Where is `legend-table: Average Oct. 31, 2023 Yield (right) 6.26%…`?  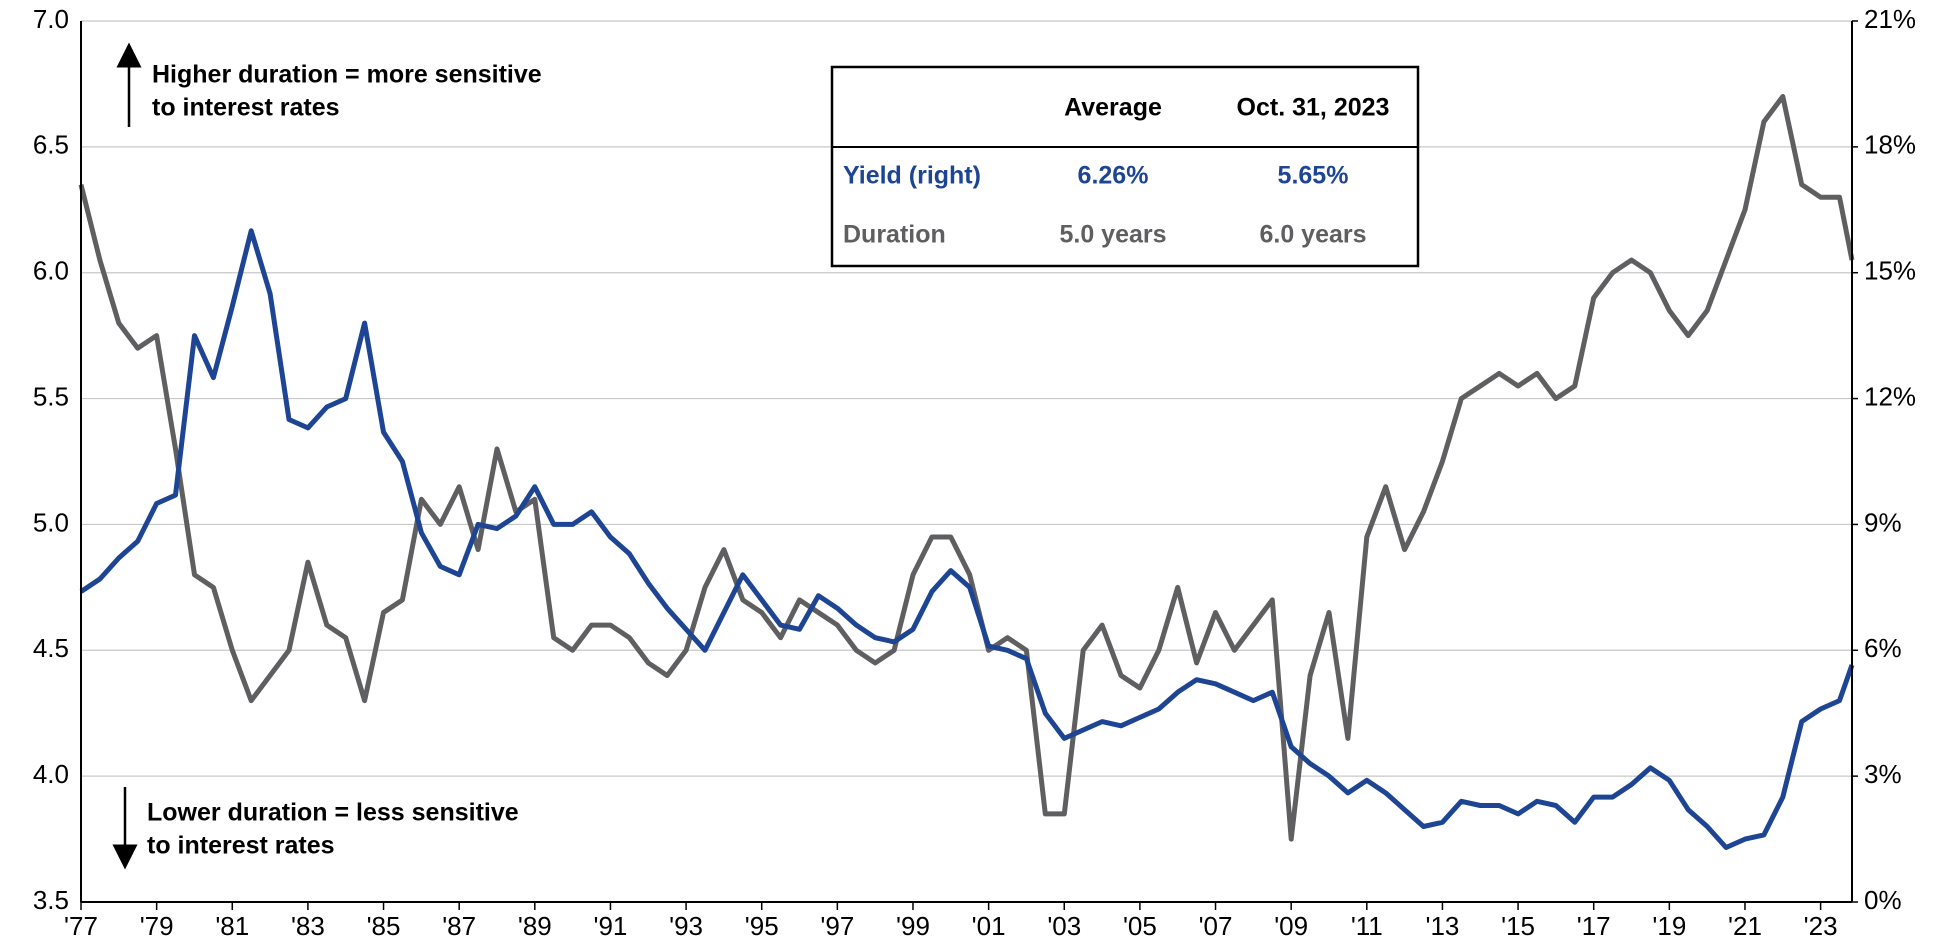 legend-table: Average Oct. 31, 2023 Yield (right) 6.26%… is located at coordinates (1125, 166).